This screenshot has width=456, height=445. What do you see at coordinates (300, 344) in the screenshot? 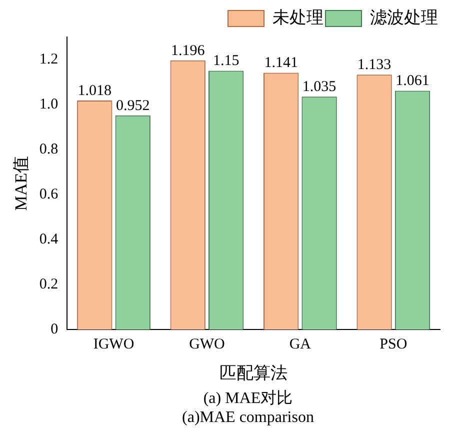
I see `x-tick-label: GA` at bounding box center [300, 344].